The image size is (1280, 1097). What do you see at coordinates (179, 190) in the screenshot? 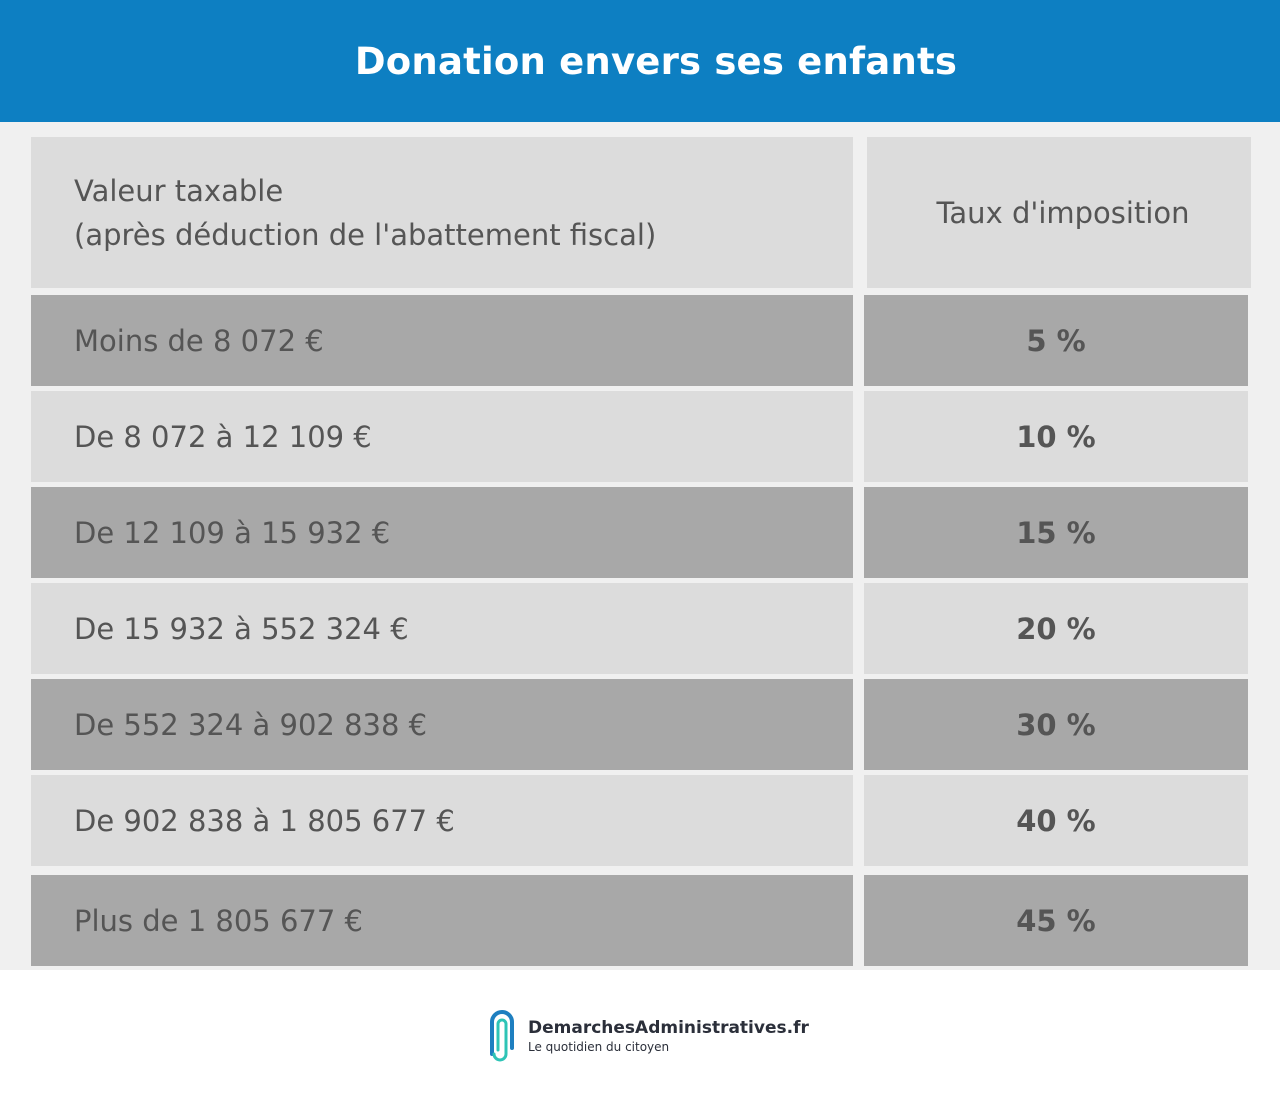
I see `column-header-line1: Valeur taxable` at bounding box center [179, 190].